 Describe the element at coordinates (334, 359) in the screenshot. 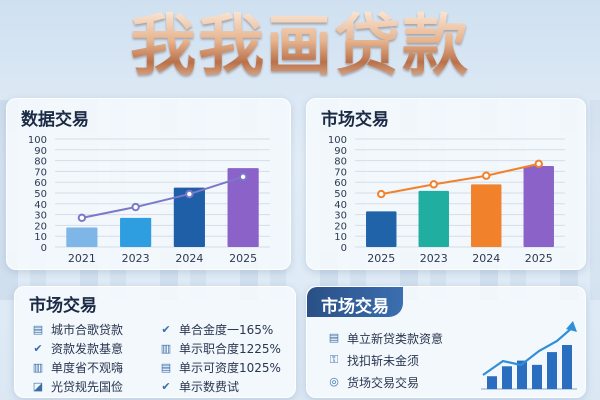

I see `lock-icon: ⚿` at that location.